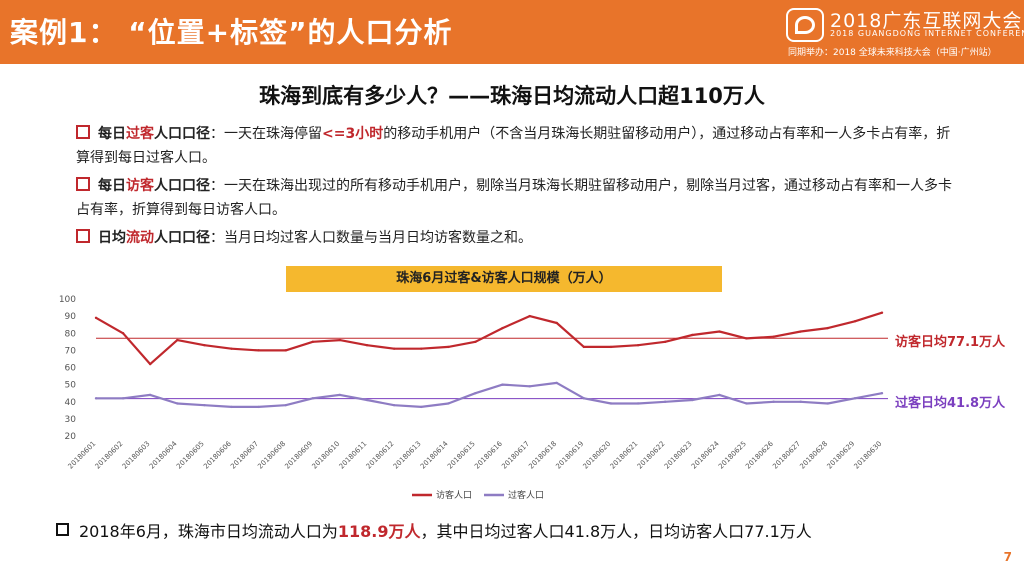 Image resolution: width=1024 pixels, height=576 pixels. Describe the element at coordinates (512, 96) in the screenshot. I see `slide-subtitle: 珠海到底有多少人？——珠海日均流动人口超110万人` at that location.